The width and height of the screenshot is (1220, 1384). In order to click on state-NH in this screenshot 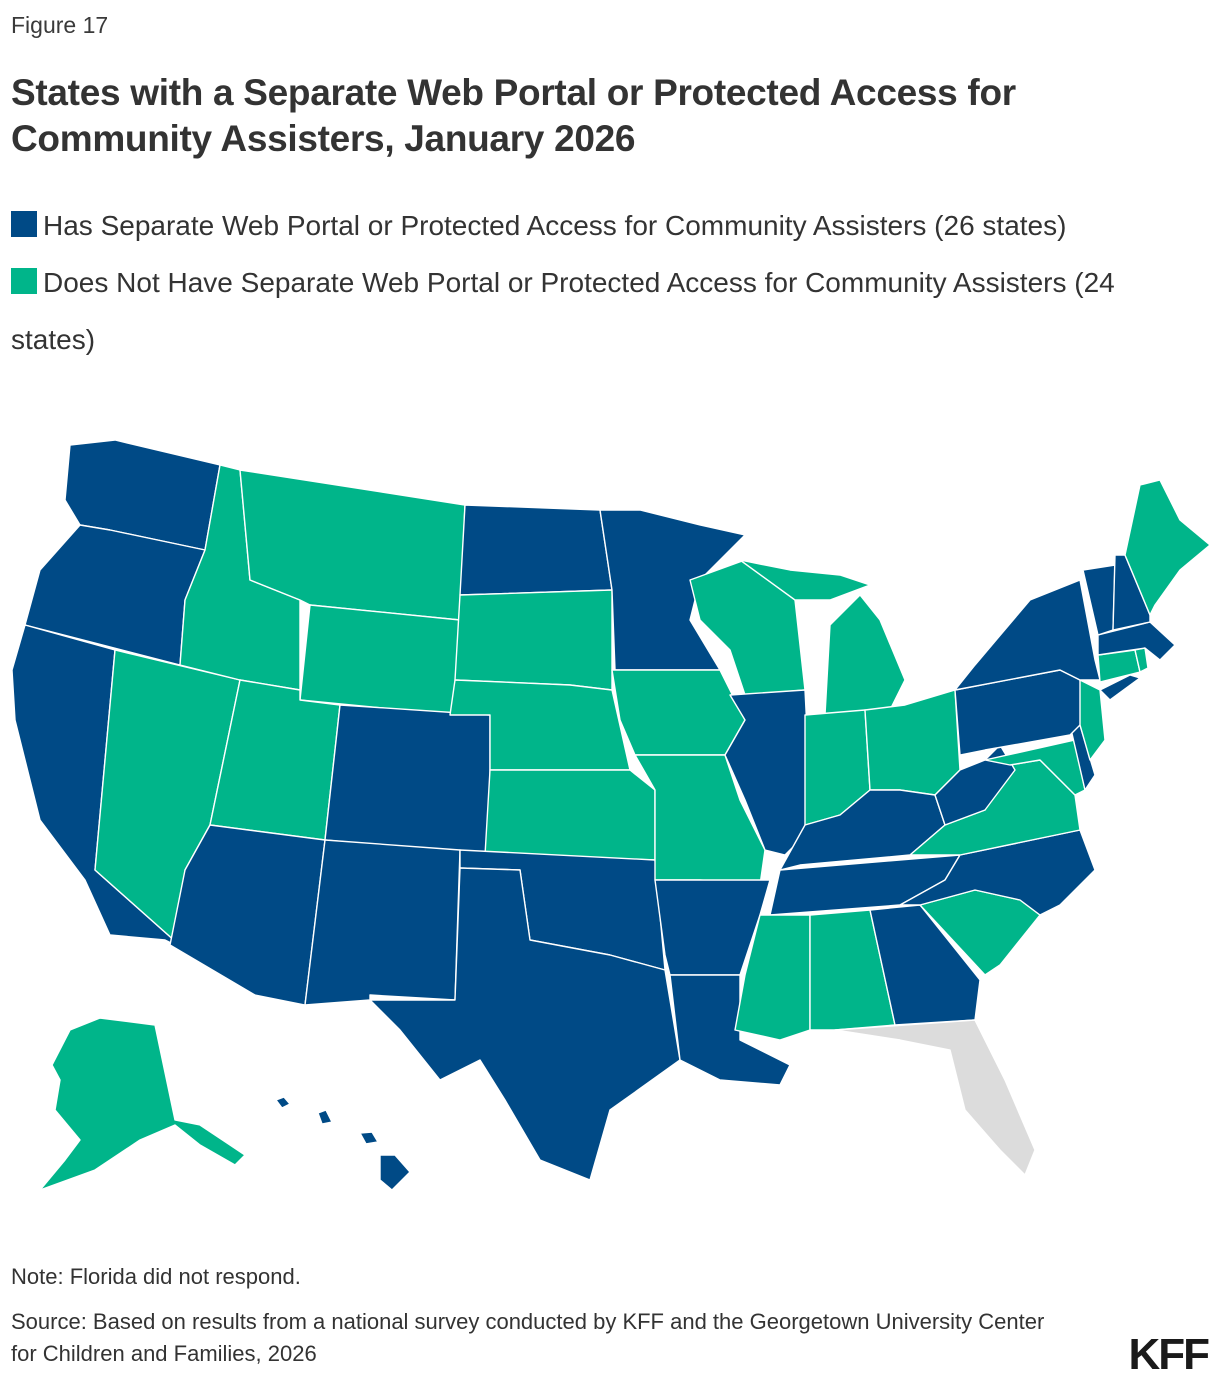, I will do `click(1131, 592)`.